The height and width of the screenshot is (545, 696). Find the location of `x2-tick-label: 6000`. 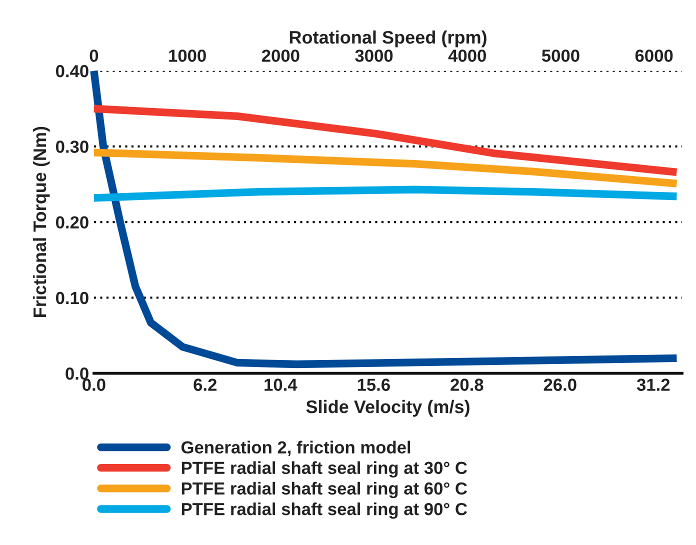

x2-tick-label: 6000 is located at coordinates (654, 56).